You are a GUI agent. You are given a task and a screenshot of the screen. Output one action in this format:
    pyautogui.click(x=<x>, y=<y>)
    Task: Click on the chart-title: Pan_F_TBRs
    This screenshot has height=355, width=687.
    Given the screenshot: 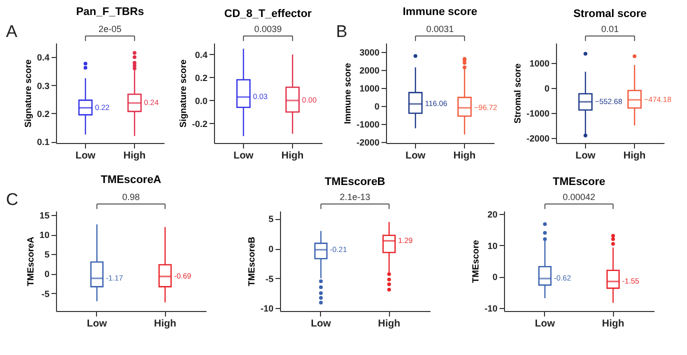 What is the action you would take?
    pyautogui.click(x=110, y=12)
    